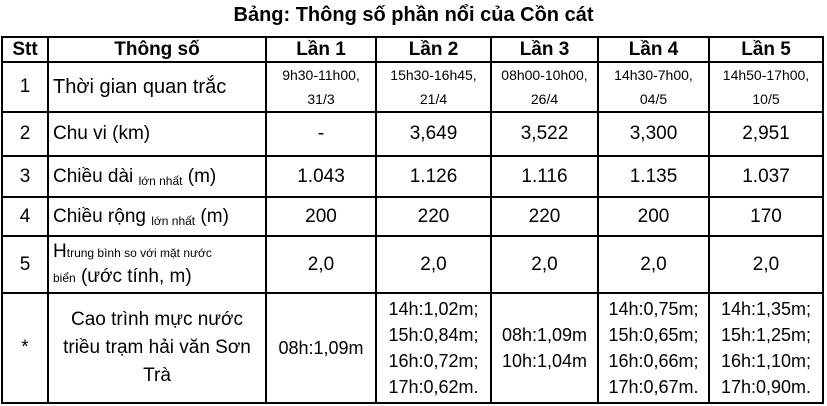 The height and width of the screenshot is (406, 827). What do you see at coordinates (433, 87) in the screenshot?
I see `value-cell: 15h30-16h45, 21/4` at bounding box center [433, 87].